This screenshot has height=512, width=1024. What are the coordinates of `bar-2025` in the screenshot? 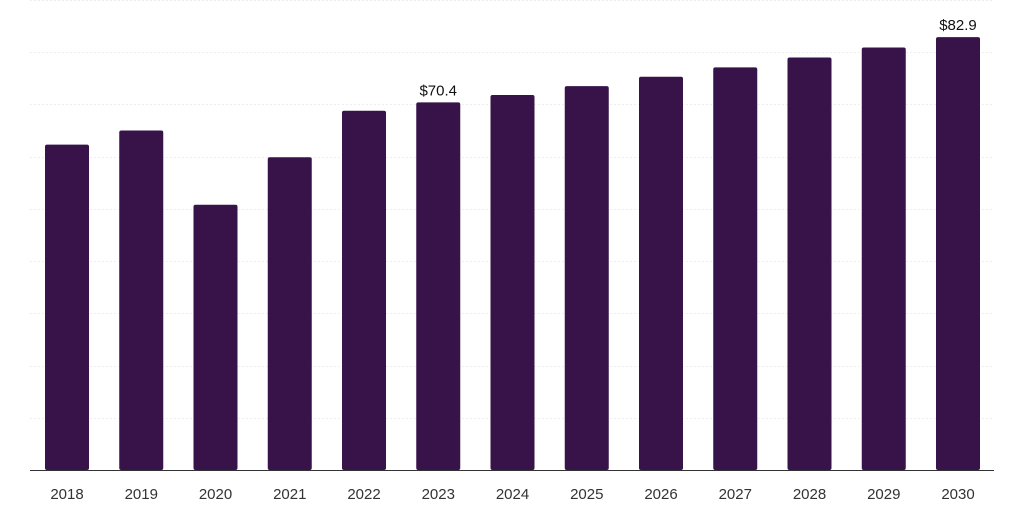 It's located at (586, 278).